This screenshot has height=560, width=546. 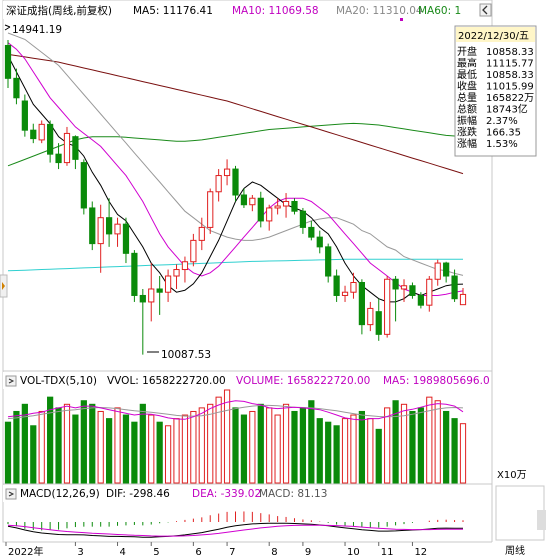 I want to click on x-tick-label: 10, so click(x=353, y=552).